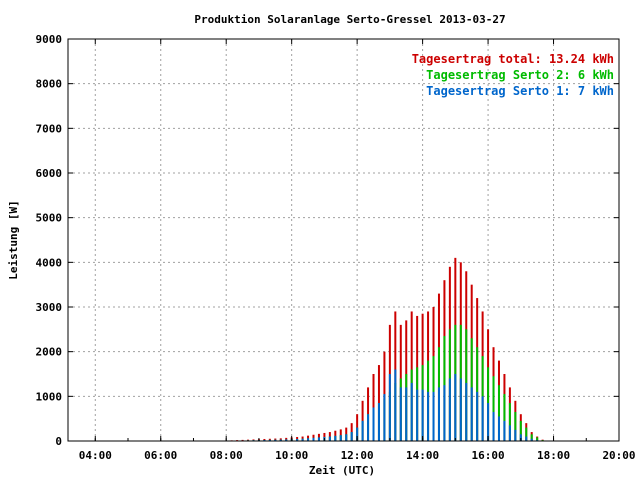 This screenshot has width=640, height=480. Describe the element at coordinates (49, 396) in the screenshot. I see `y-tick-label: 1000` at that location.